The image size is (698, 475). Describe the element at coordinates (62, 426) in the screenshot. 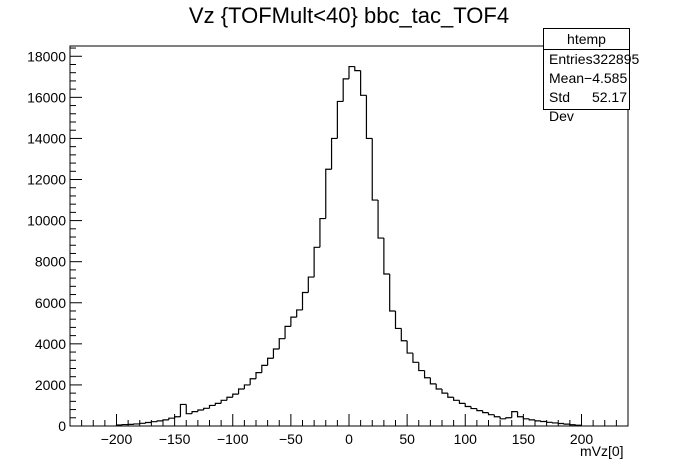

I see `y-tick-label: 0` at that location.